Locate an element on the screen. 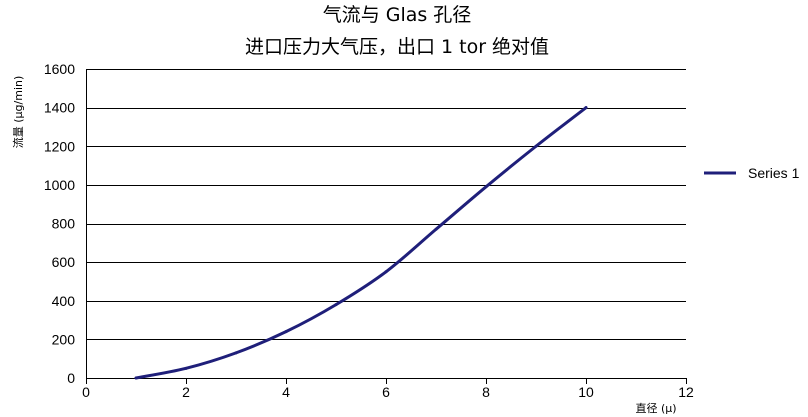 The height and width of the screenshot is (417, 808). chart-subtitle: 进口压力大气压，出口 1 tor 绝对值 is located at coordinates (397, 47).